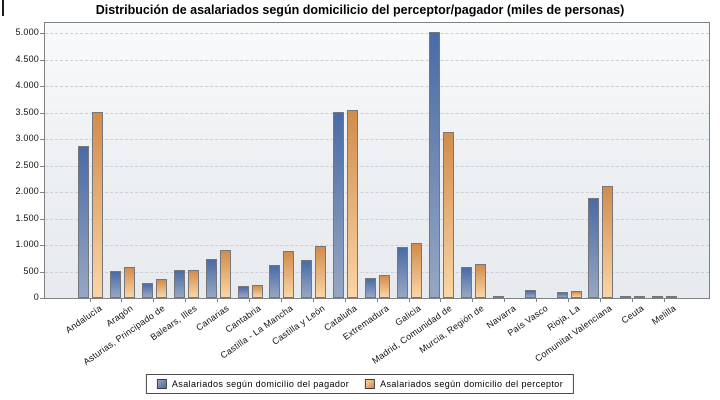 This screenshot has width=720, height=400. Describe the element at coordinates (27, 244) in the screenshot. I see `y-tick-label: 1.000` at that location.